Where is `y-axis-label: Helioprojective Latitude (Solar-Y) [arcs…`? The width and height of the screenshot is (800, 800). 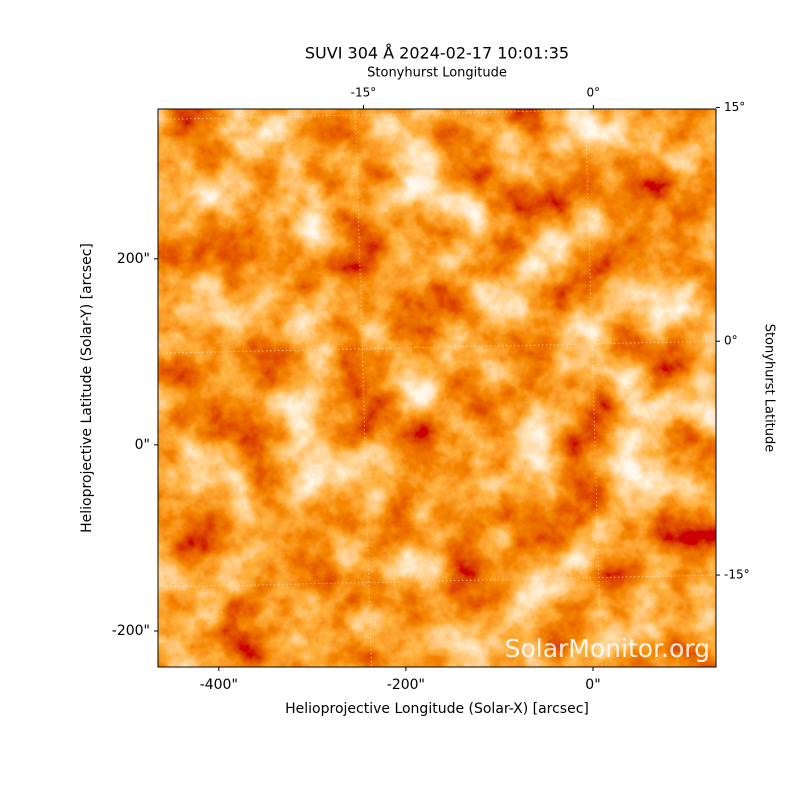
y-axis-label: Helioprojective Latitude (Solar-Y) [arcs… is located at coordinates (87, 388).